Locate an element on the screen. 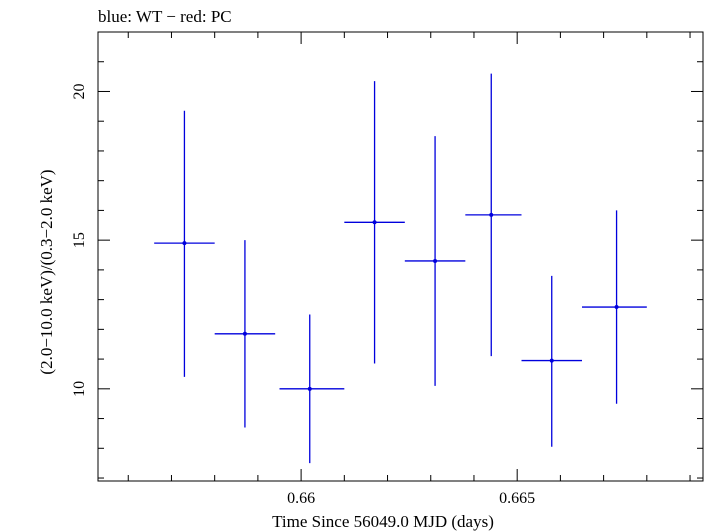 Image resolution: width=705 pixels, height=532 pixels. y-axis-label: (2.0−10.0 keV)/(0.3−2.0 keV) is located at coordinates (46, 271).